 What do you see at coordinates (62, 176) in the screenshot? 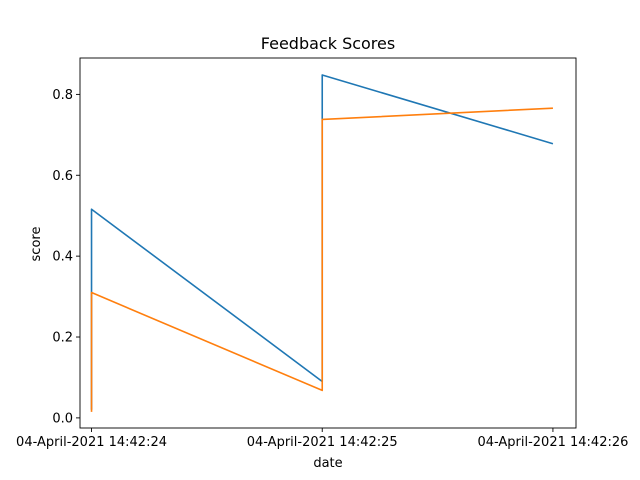
I see `y-tick-label: 0.6` at bounding box center [62, 176].